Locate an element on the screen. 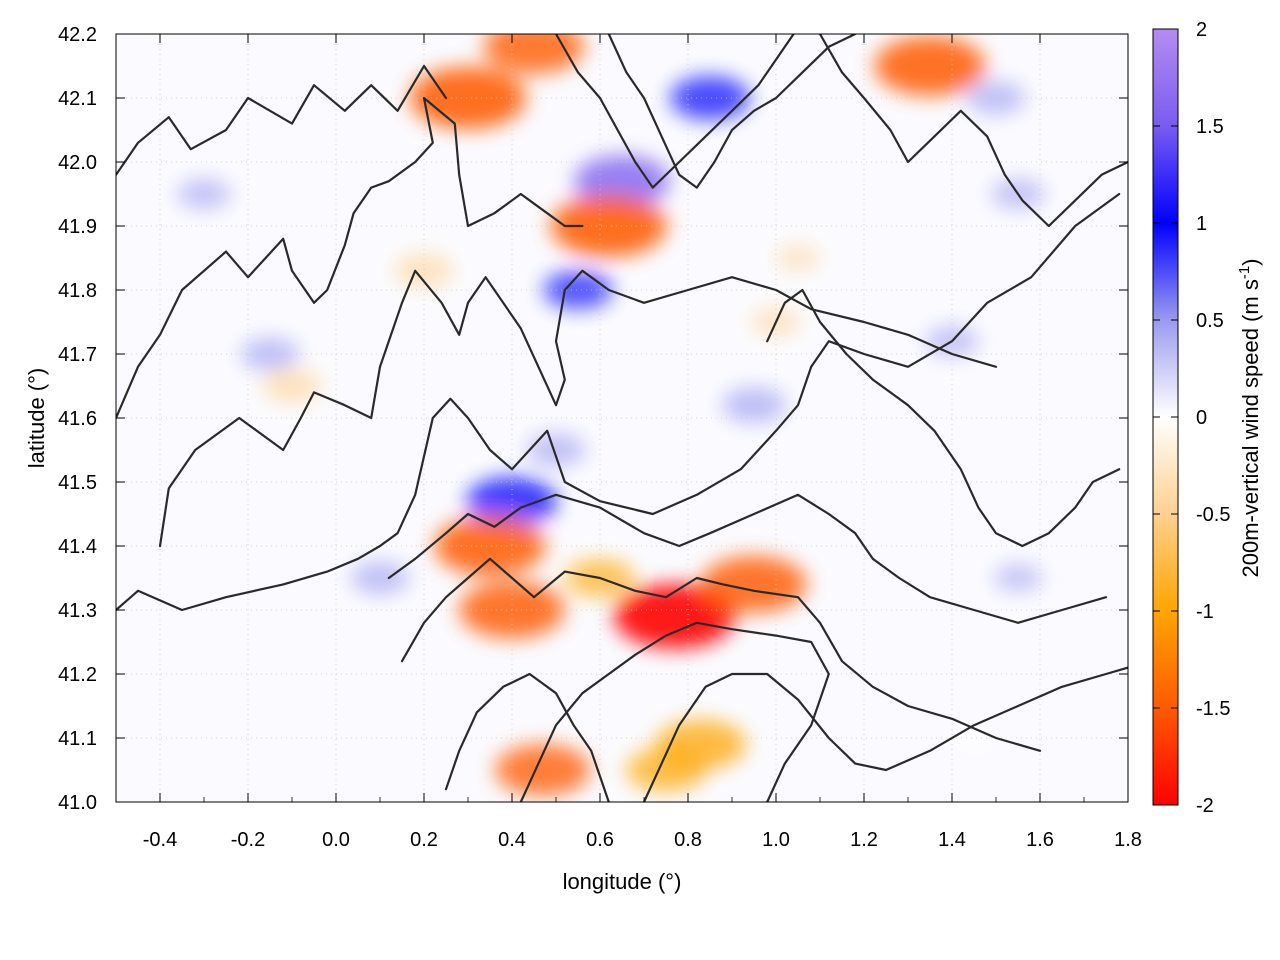 The width and height of the screenshot is (1280, 960). colorbar-title-end: ) is located at coordinates (1250, 261).